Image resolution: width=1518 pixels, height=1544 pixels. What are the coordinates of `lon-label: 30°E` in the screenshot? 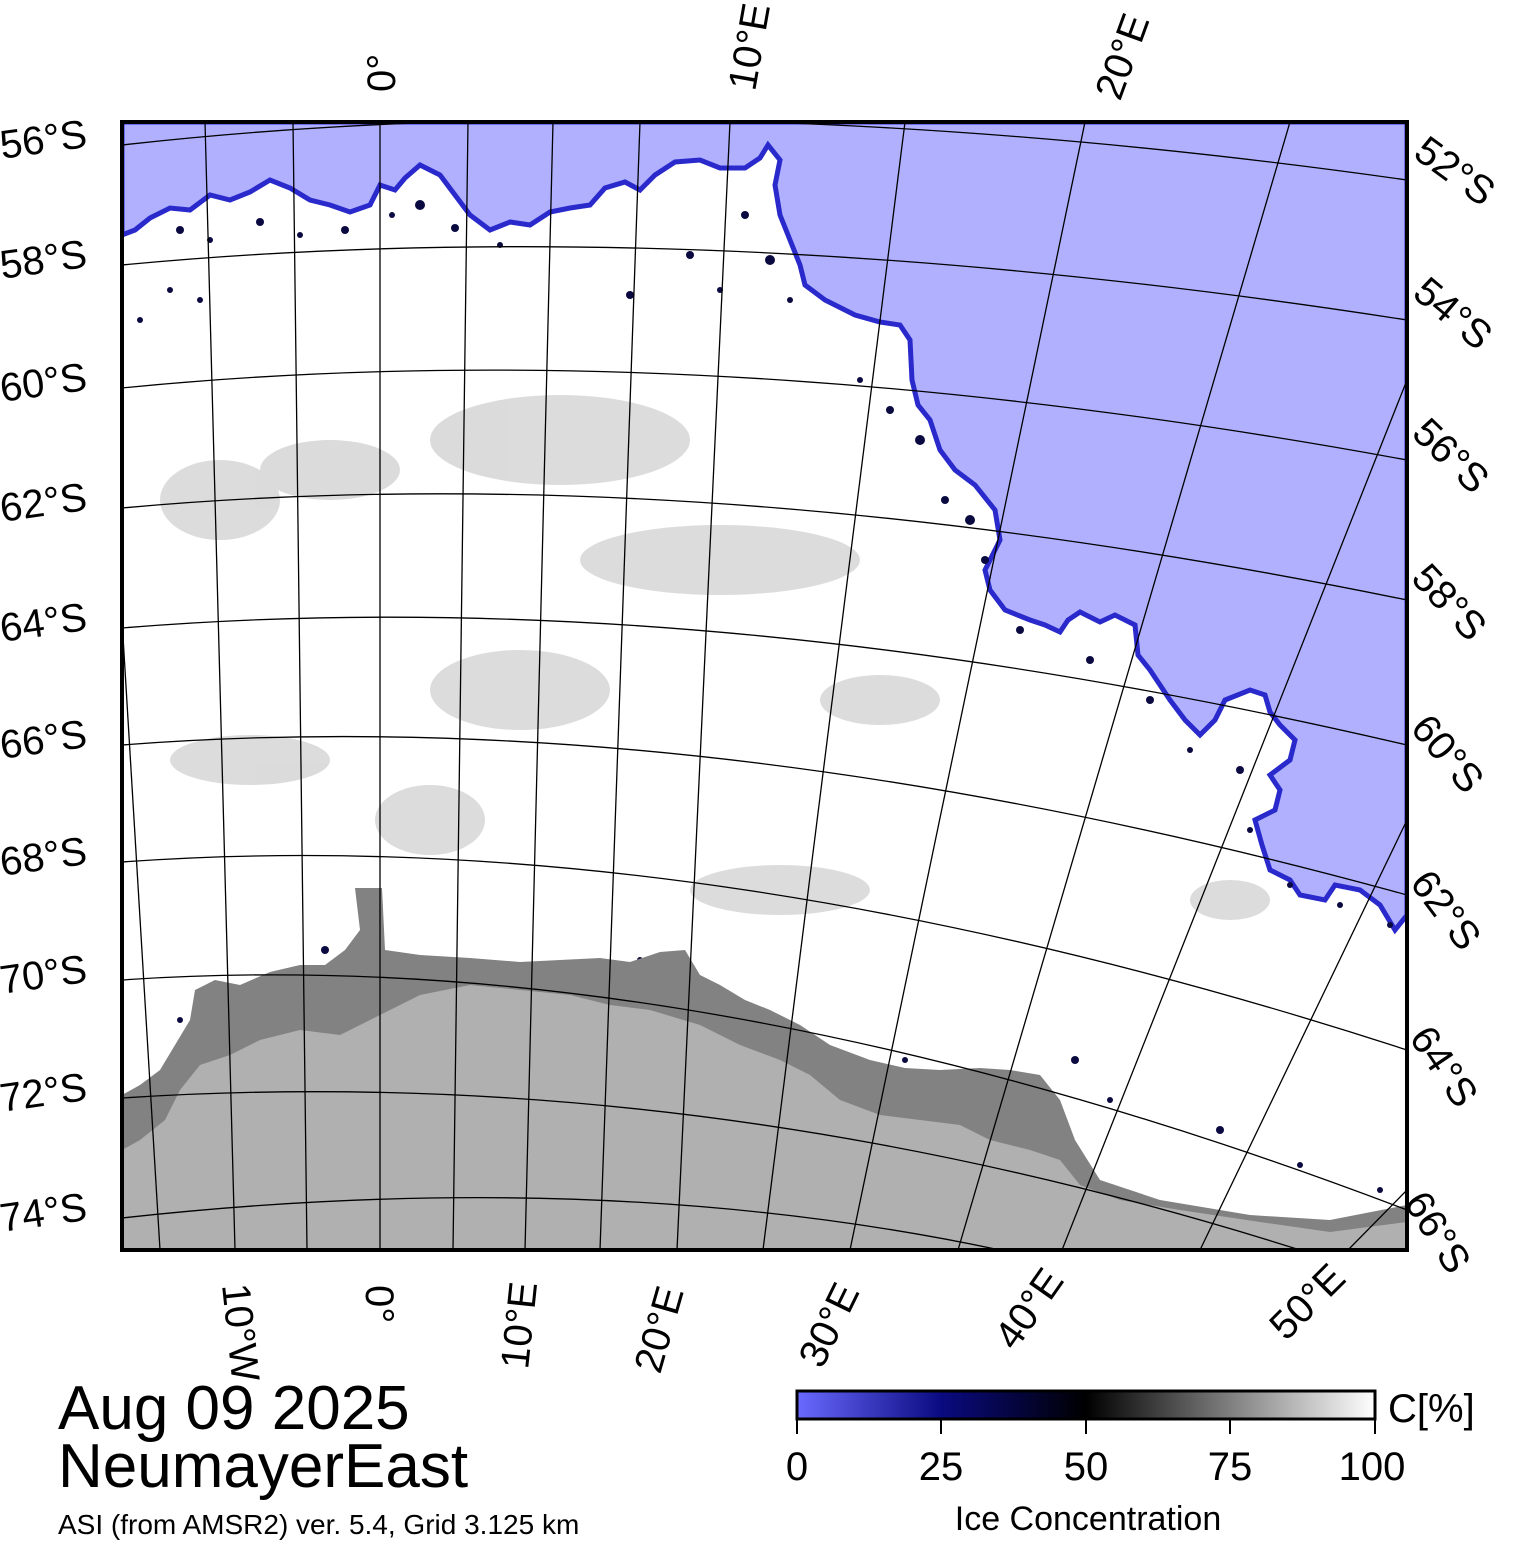 It's located at (830, 1325).